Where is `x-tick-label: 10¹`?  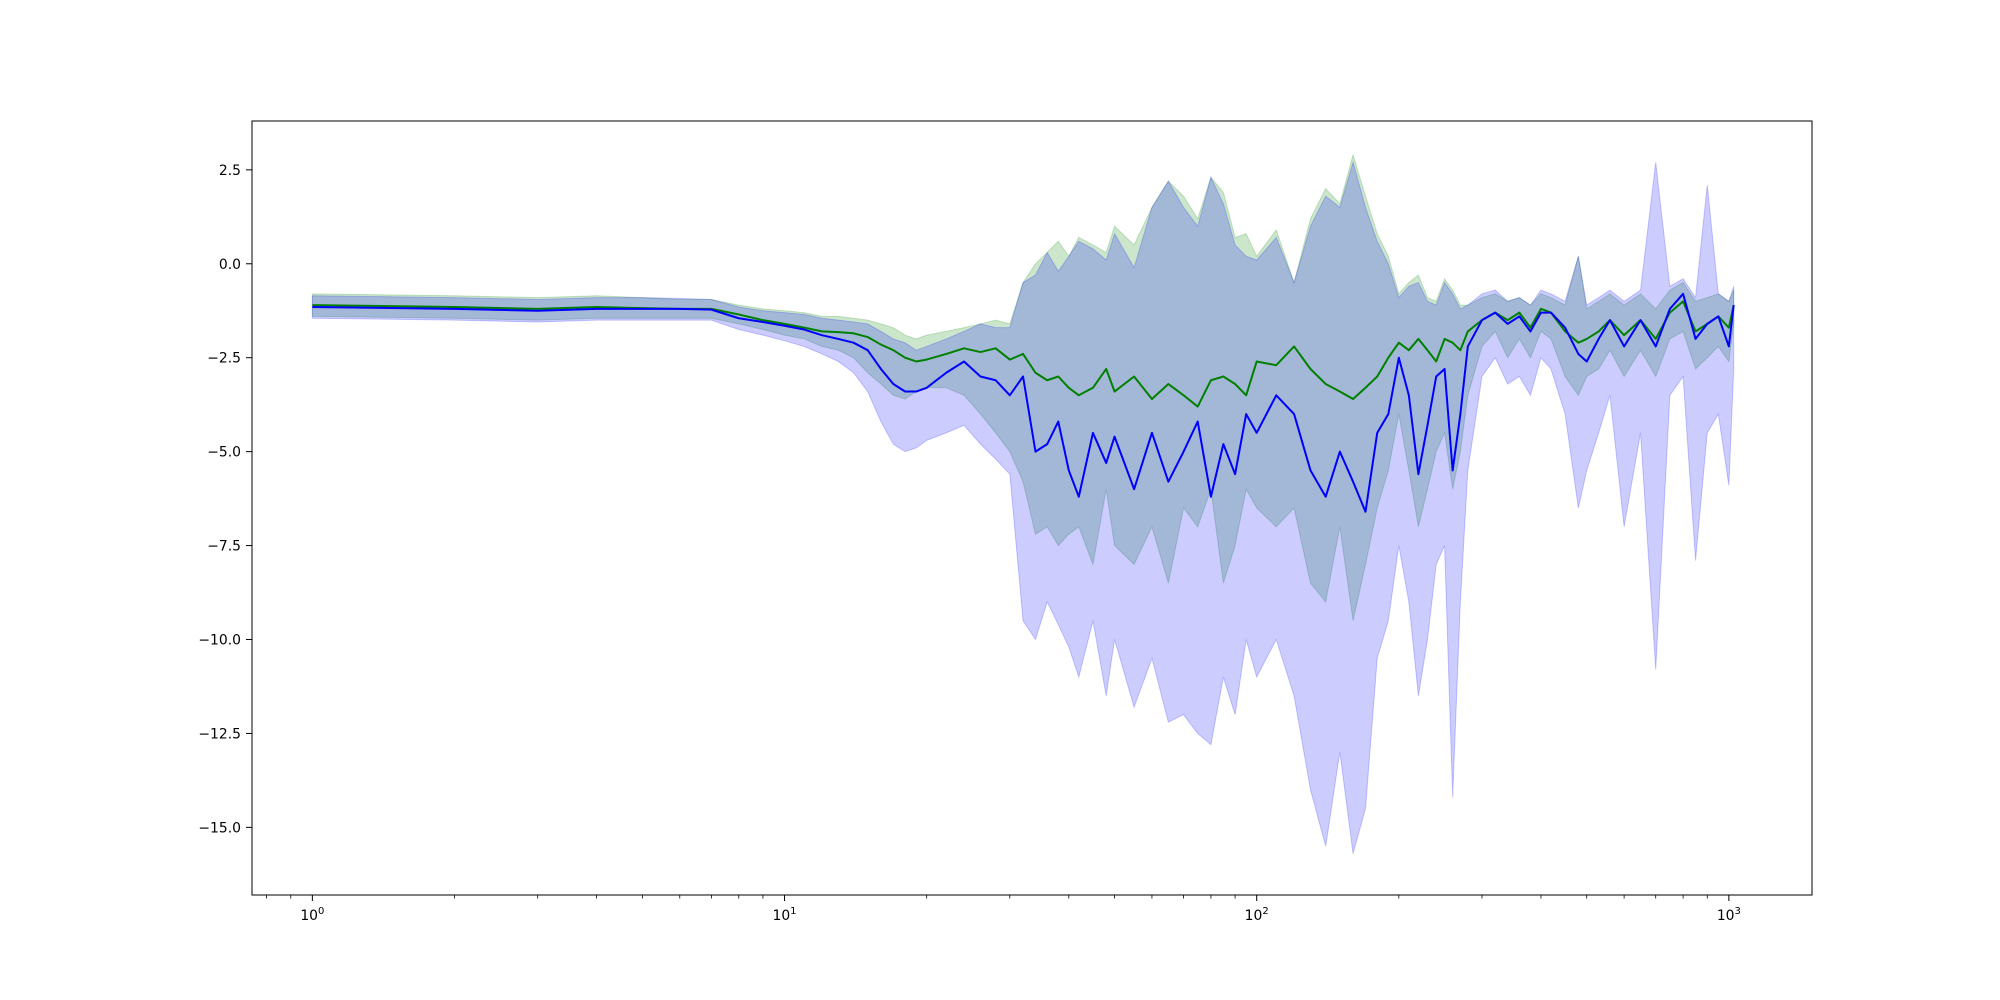 x-tick-label: 10¹ is located at coordinates (784, 915).